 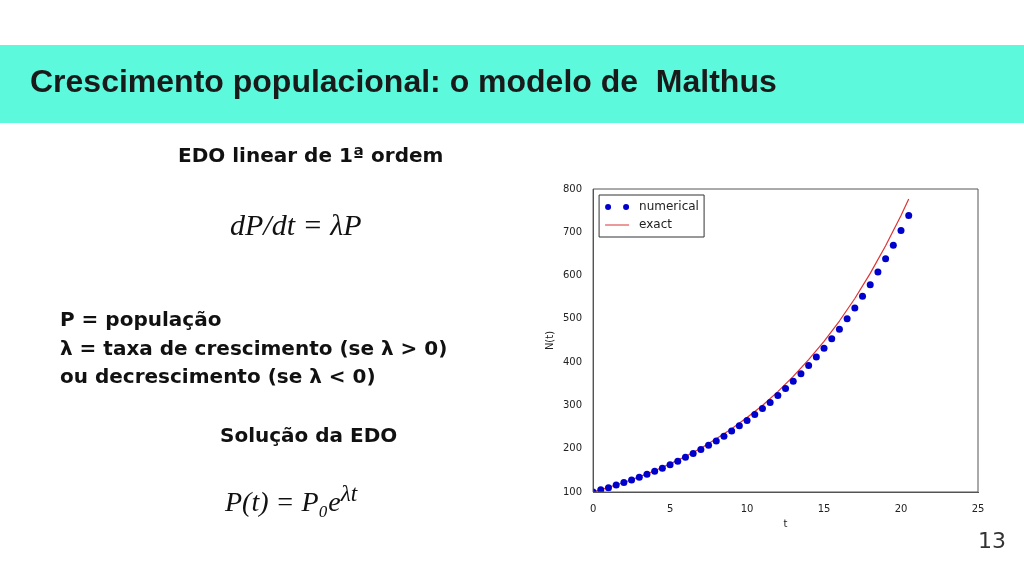 I want to click on y-tick-label: 500, so click(x=572, y=318).